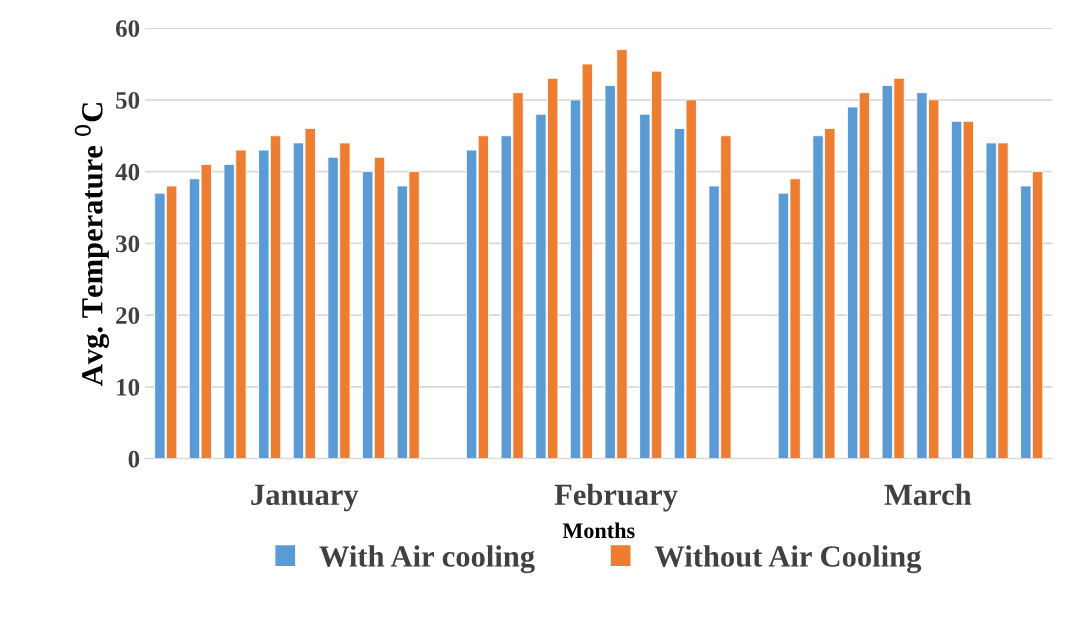 The height and width of the screenshot is (624, 1074). I want to click on y-tick-label: 20, so click(128, 316).